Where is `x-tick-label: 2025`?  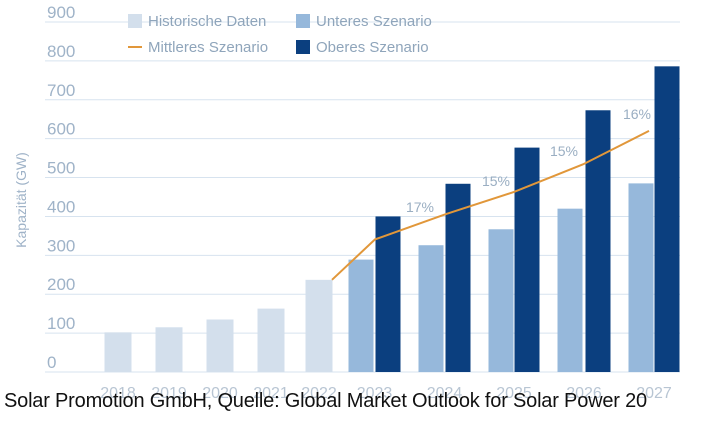
x-tick-label: 2025 is located at coordinates (514, 393).